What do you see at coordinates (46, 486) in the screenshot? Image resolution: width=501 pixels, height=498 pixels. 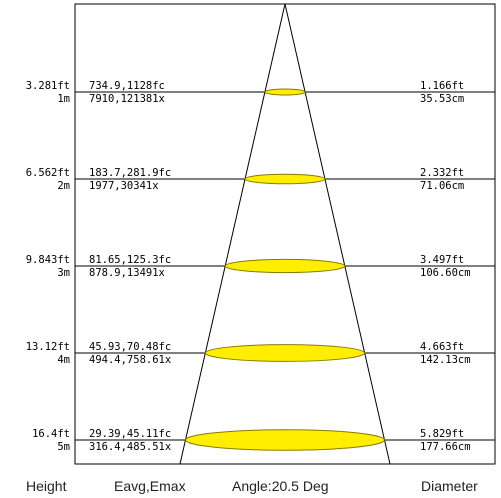 I see `footer-height-label: Height` at bounding box center [46, 486].